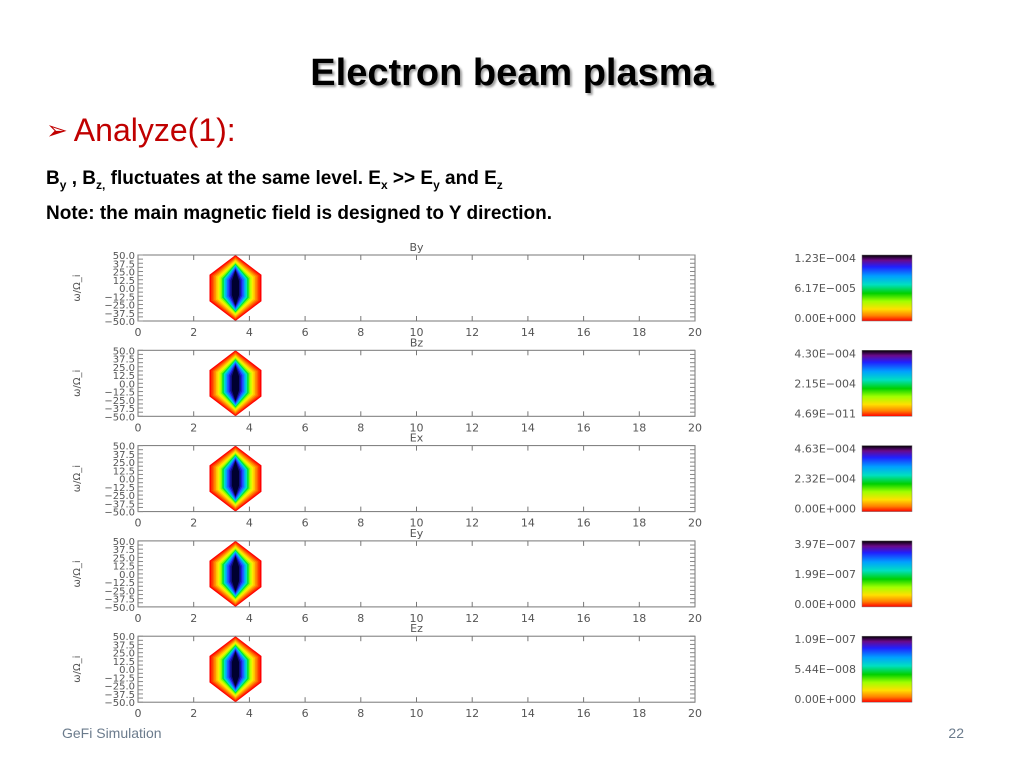 The image size is (1024, 768). I want to click on colorbar-label: 1.99E−007, so click(825, 574).